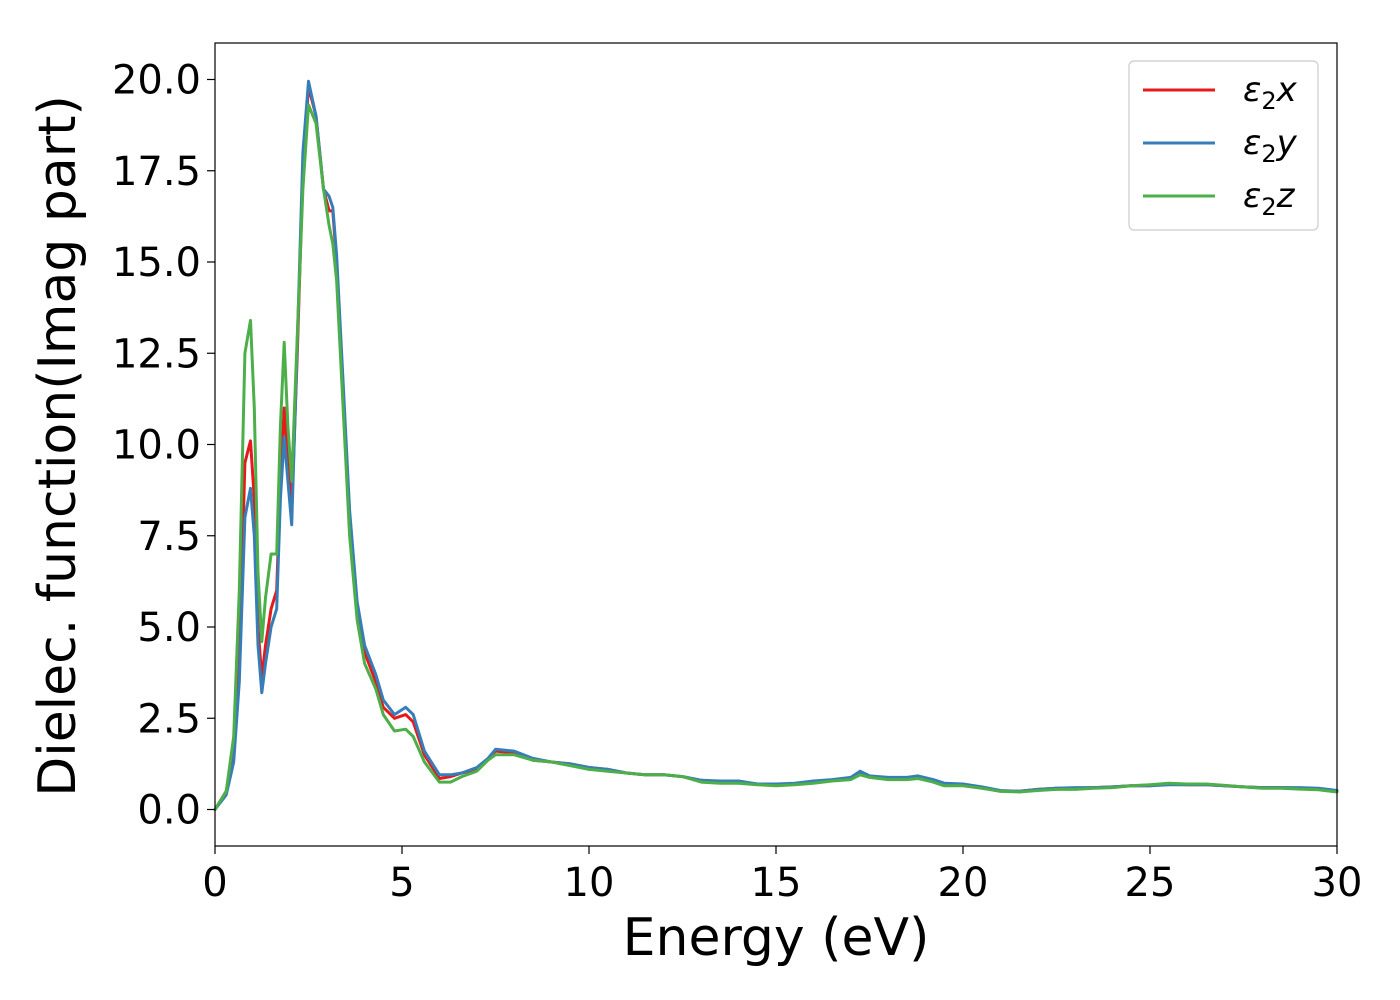  What do you see at coordinates (589, 883) in the screenshot?
I see `x-tick-label: 10` at bounding box center [589, 883].